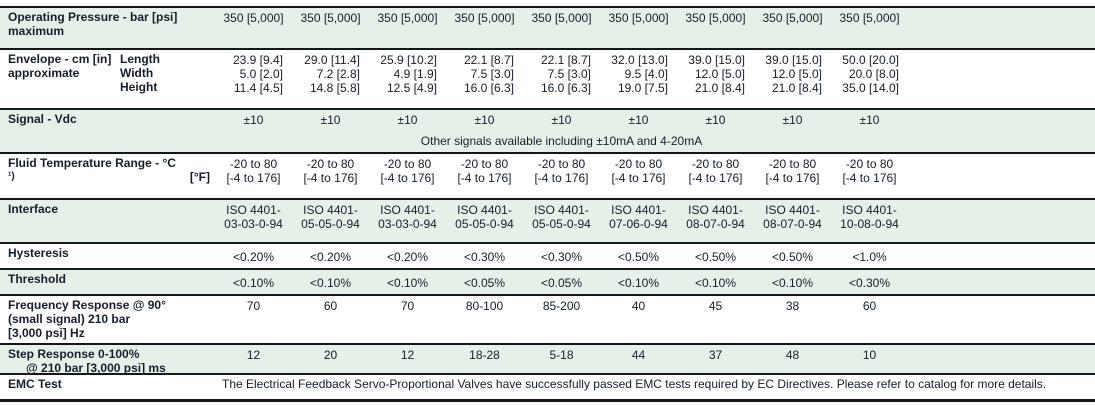 The height and width of the screenshot is (414, 1095). I want to click on iso-code: 05-05-0-94, so click(484, 224).